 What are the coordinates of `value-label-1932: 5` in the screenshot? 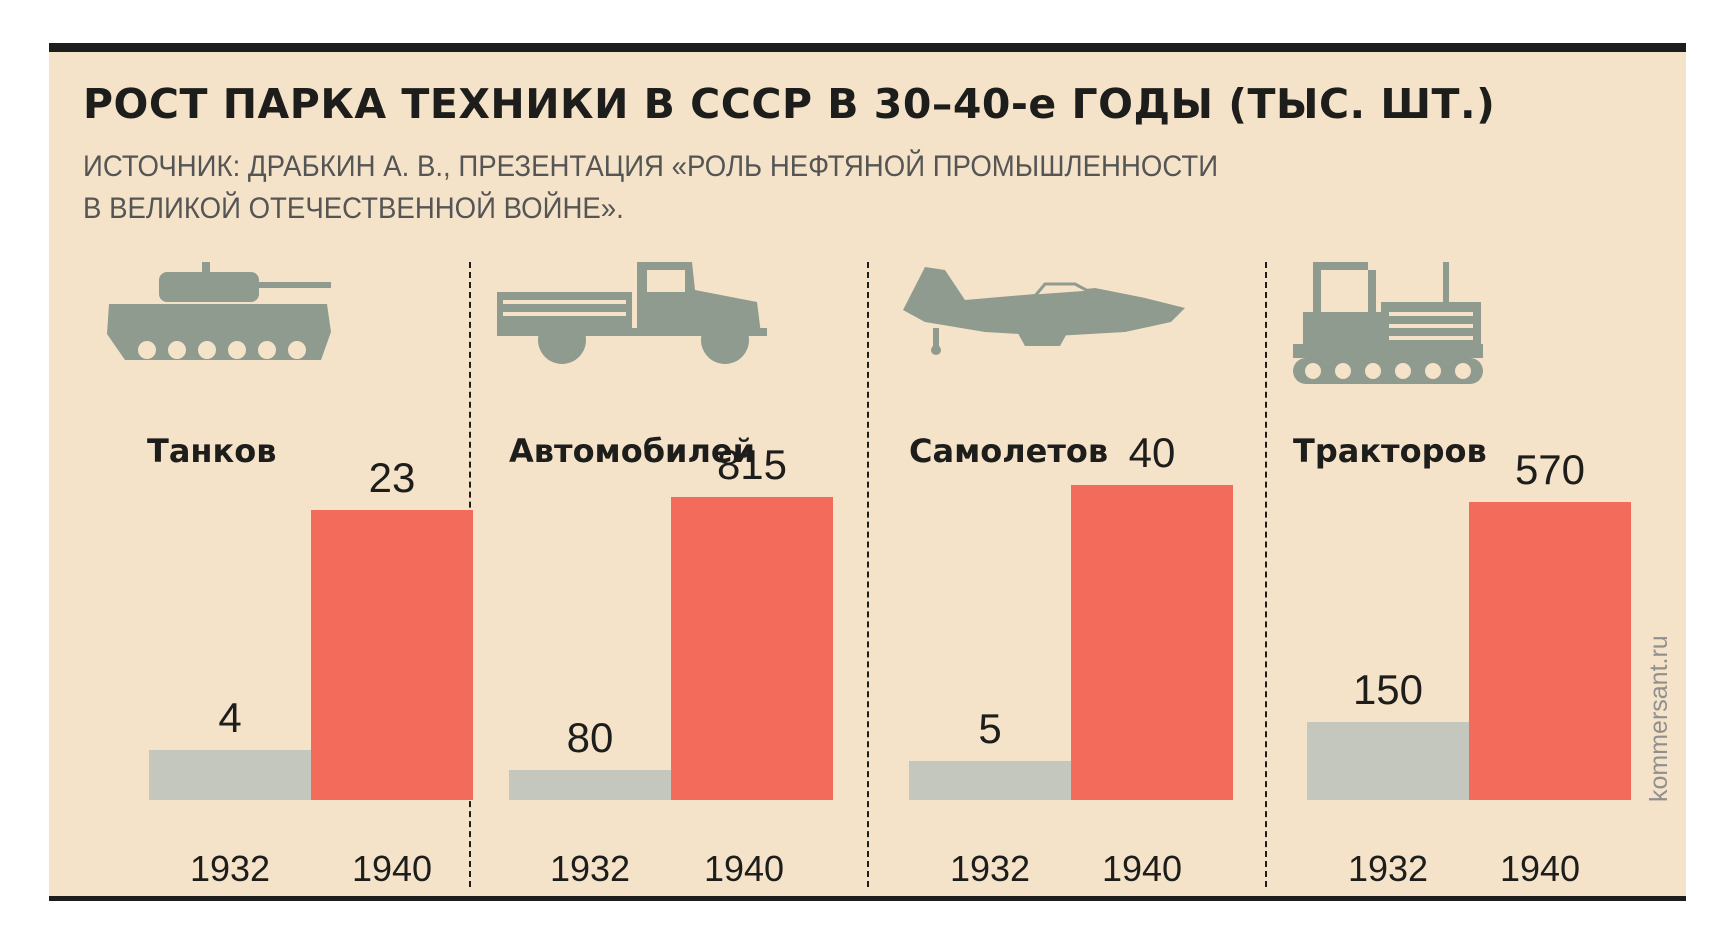 It's located at (990, 728).